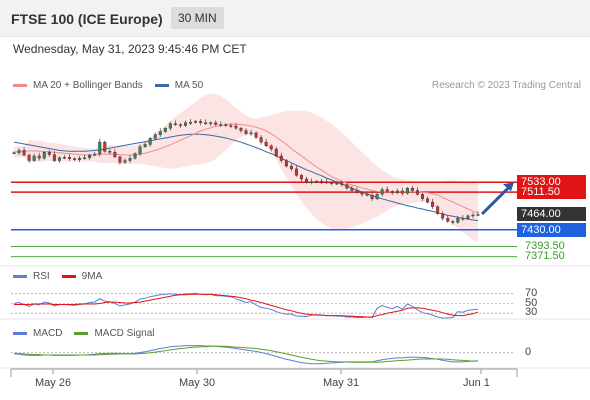 This screenshot has width=590, height=400. What do you see at coordinates (496, 200) in the screenshot?
I see `forecast-arrow-shaft` at bounding box center [496, 200].